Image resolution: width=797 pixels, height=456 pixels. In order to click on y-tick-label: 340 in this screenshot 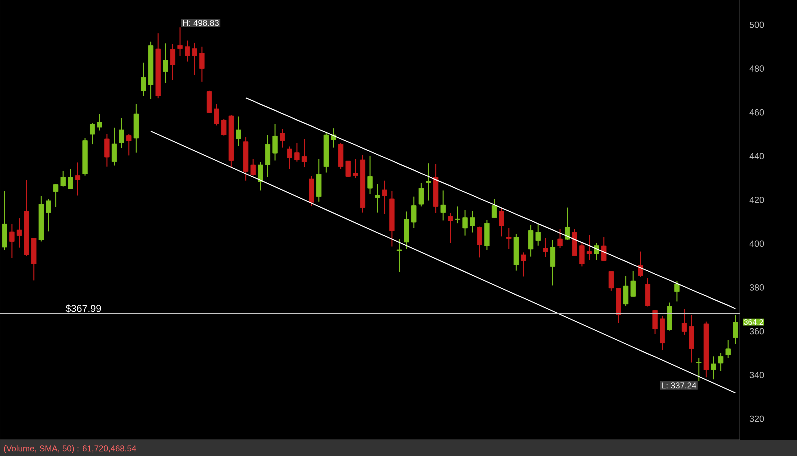, I will do `click(757, 375)`.